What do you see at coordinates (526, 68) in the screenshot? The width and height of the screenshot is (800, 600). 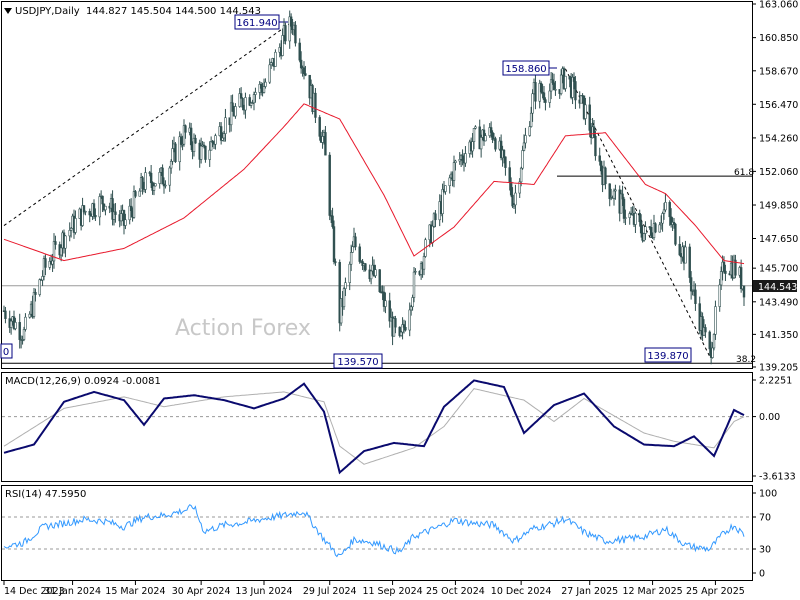 I see `peak-label-2: 158.860` at bounding box center [526, 68].